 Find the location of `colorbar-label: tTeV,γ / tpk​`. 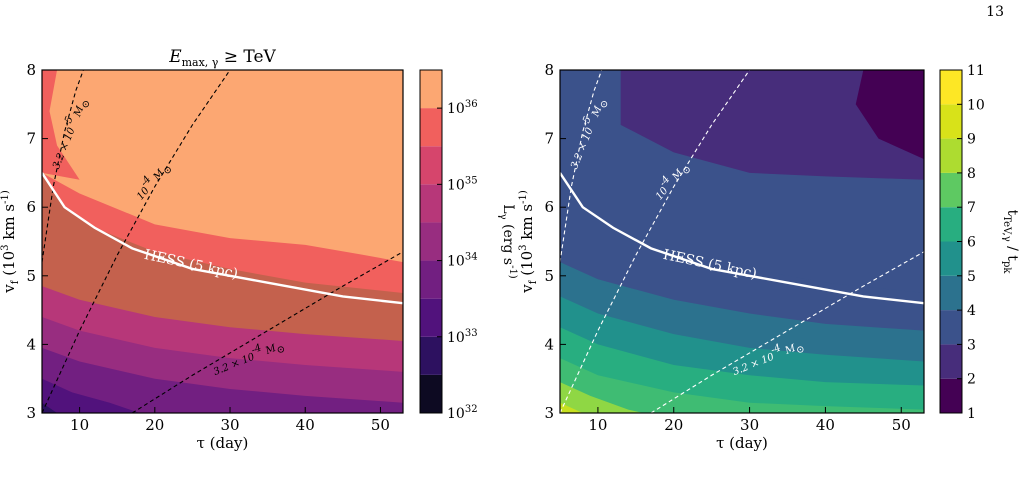

colorbar-label: tTeV,γ / tpk​ is located at coordinates (1010, 242).